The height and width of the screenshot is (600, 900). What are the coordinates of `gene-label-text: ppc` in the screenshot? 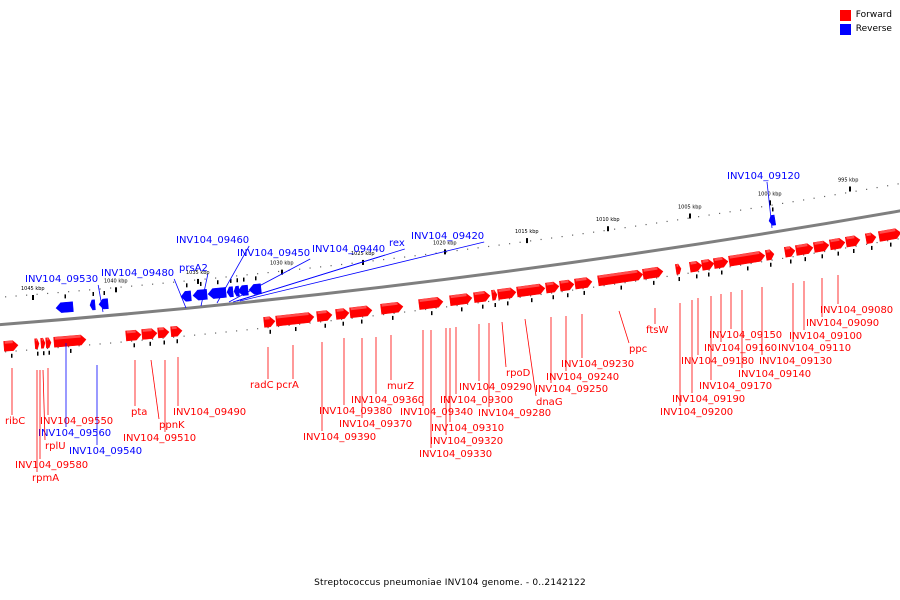 It's located at (638, 349).